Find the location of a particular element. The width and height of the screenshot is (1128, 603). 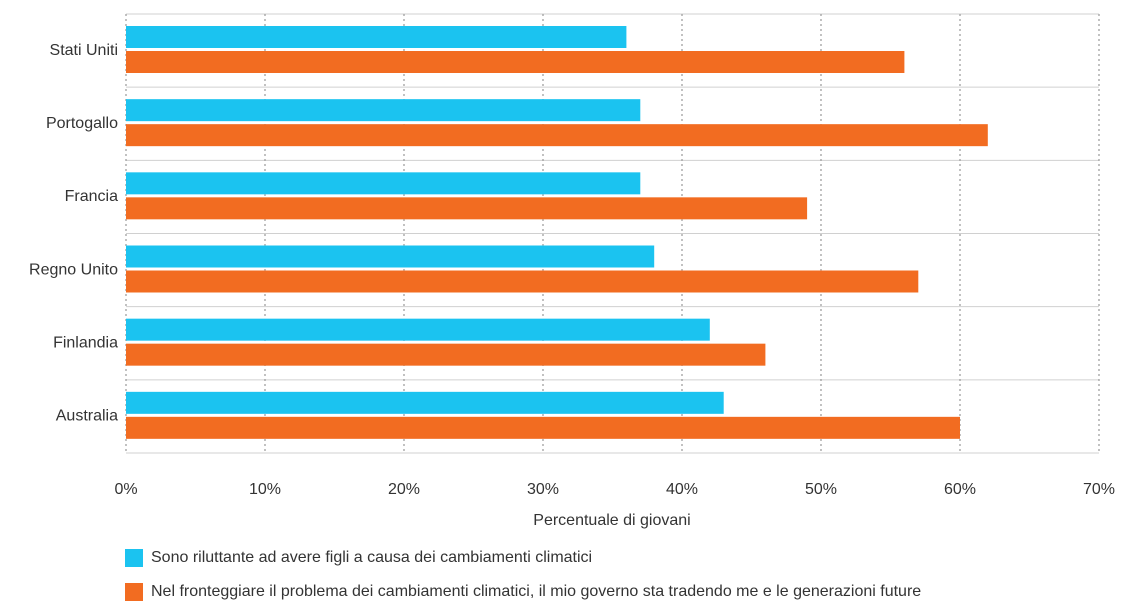

x-tick-label: 40% is located at coordinates (682, 489).